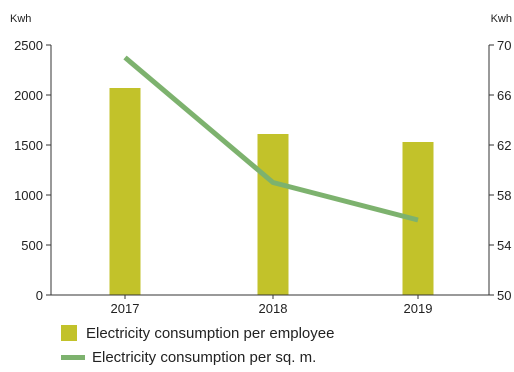  I want to click on legend-label-employee: Electricity consumption per employee, so click(210, 333).